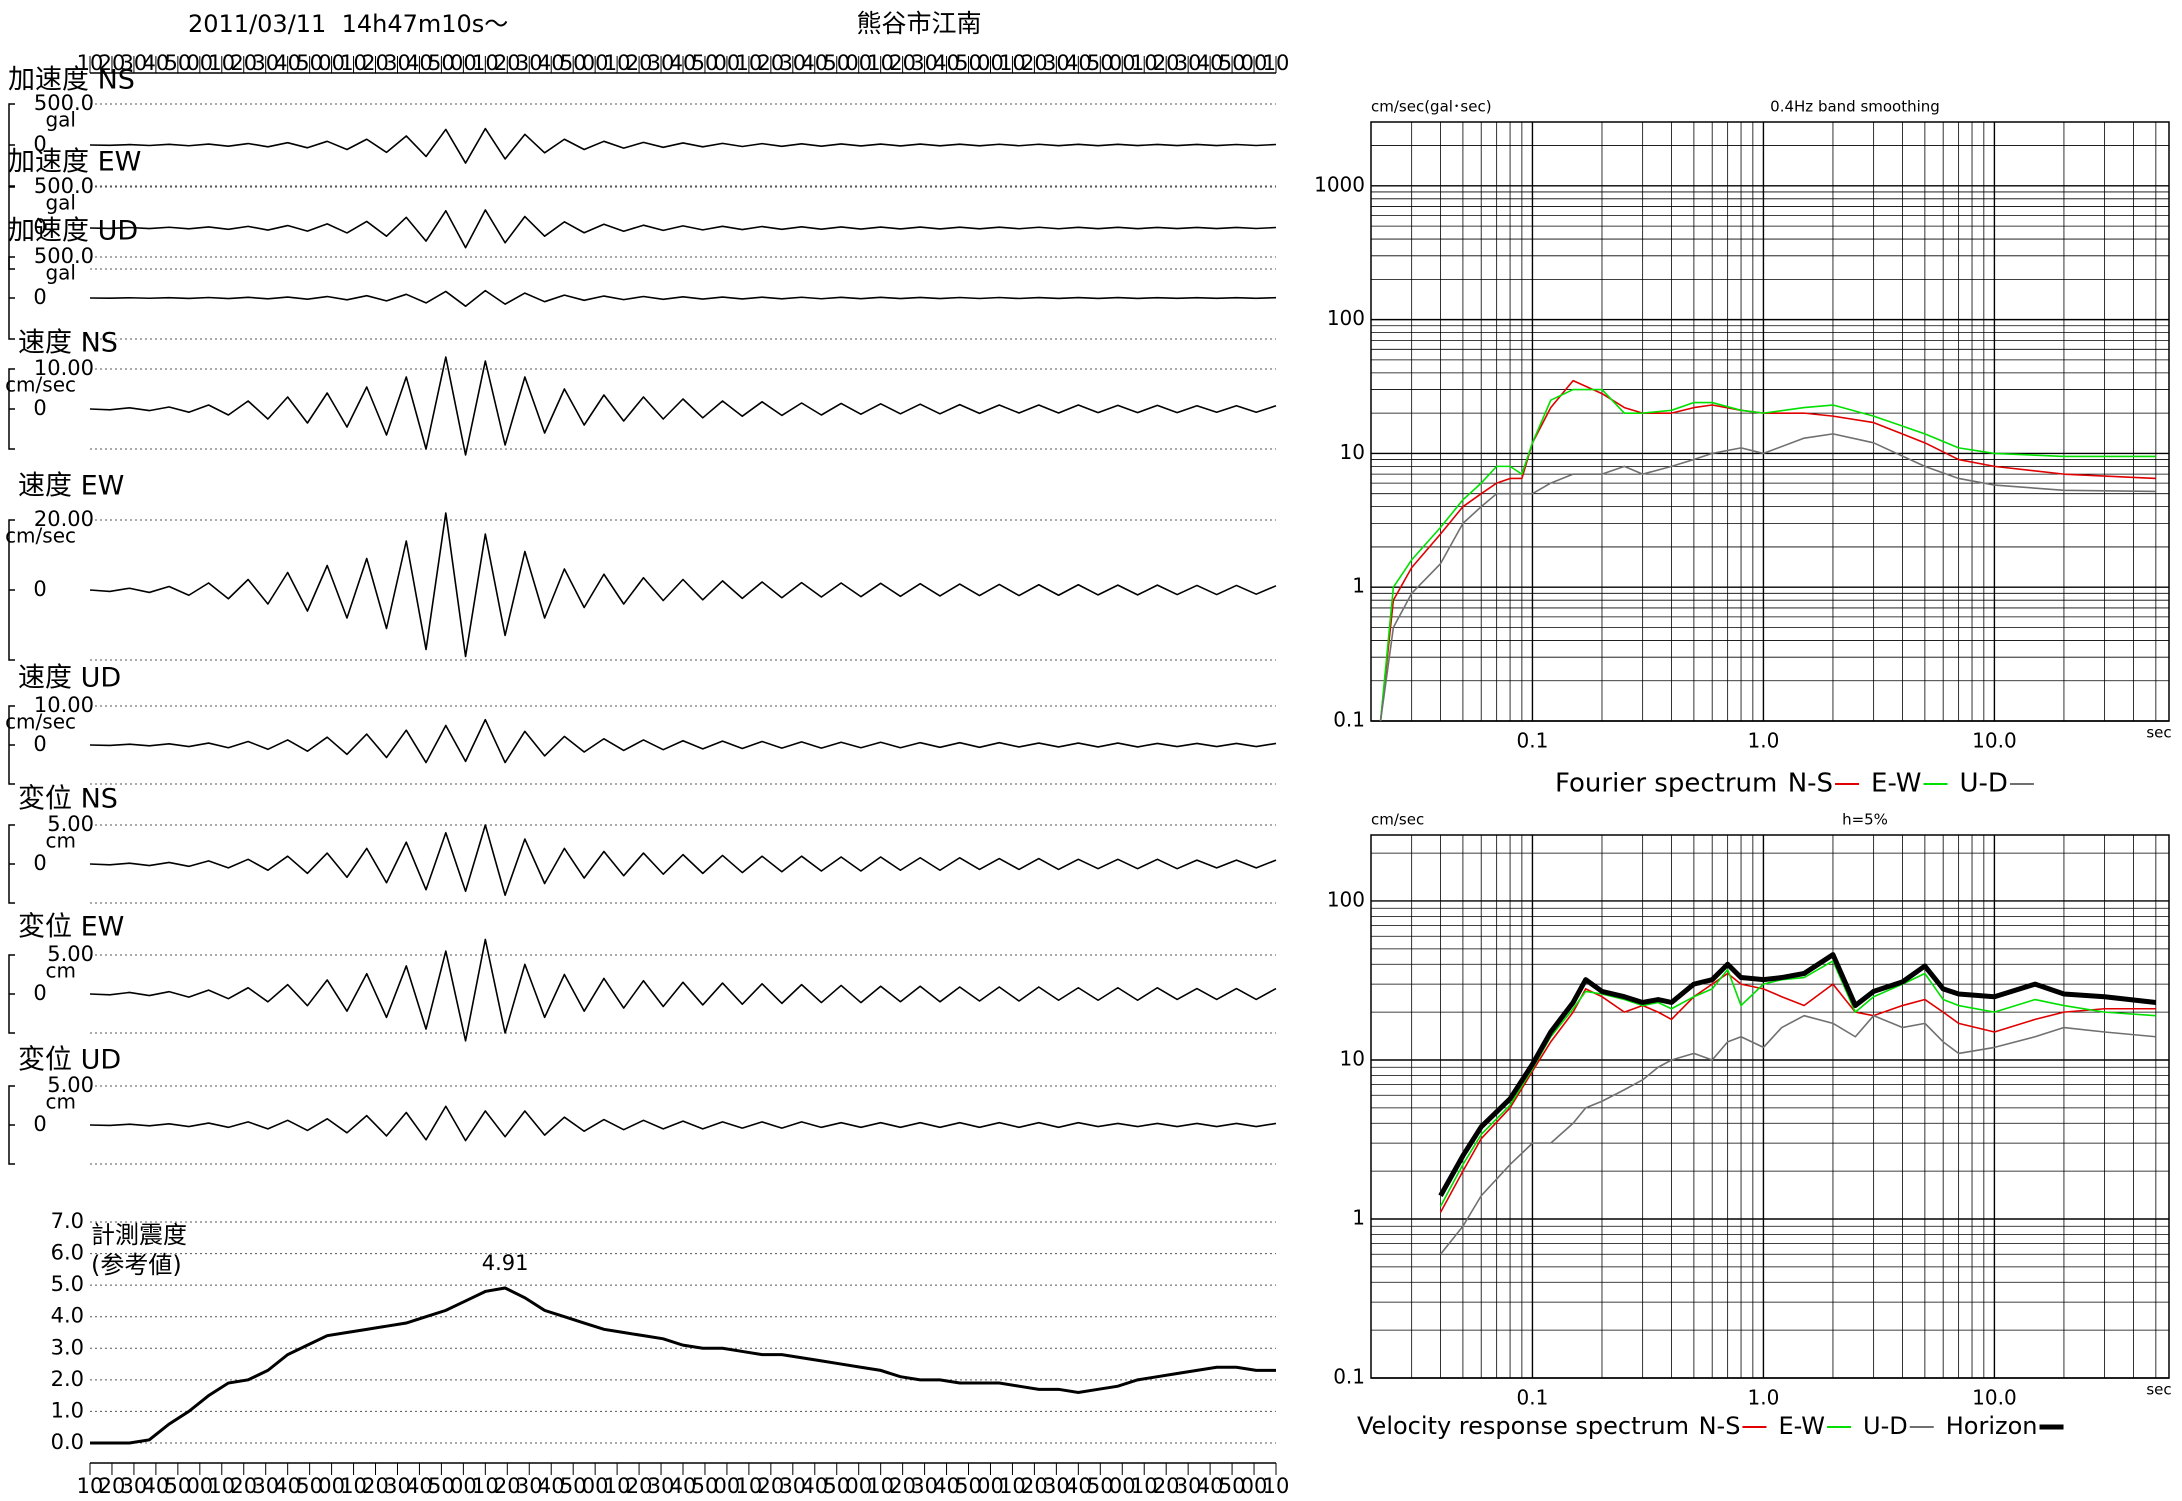 The height and width of the screenshot is (1501, 2182). Describe the element at coordinates (71, 927) in the screenshot. I see `trace-name: 変位 EW` at that location.